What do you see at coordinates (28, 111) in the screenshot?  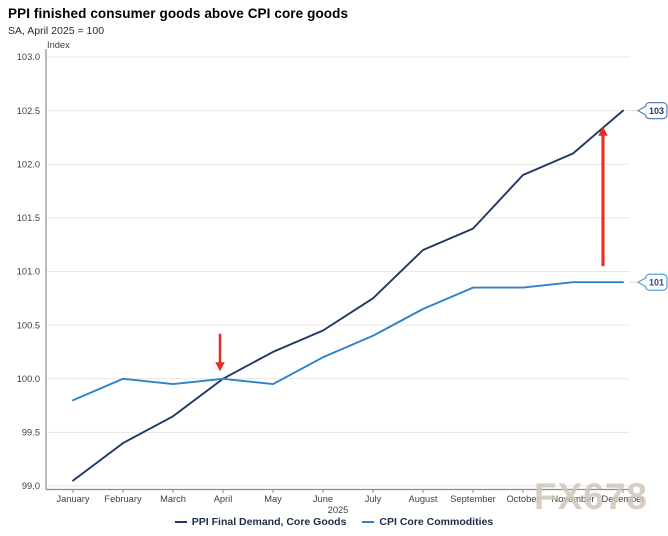 I see `y-tick-label: 102.5` at bounding box center [28, 111].